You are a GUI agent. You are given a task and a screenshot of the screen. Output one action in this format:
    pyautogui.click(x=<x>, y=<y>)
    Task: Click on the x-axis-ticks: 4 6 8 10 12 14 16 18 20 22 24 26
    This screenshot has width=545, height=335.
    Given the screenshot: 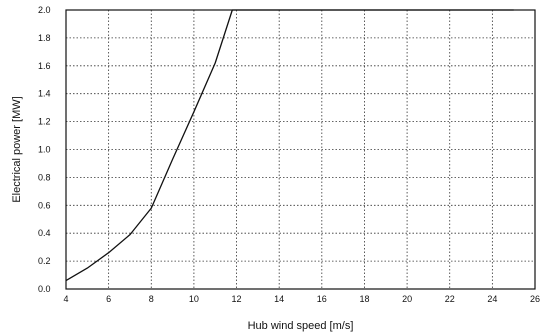 What is the action you would take?
    pyautogui.click(x=301, y=299)
    